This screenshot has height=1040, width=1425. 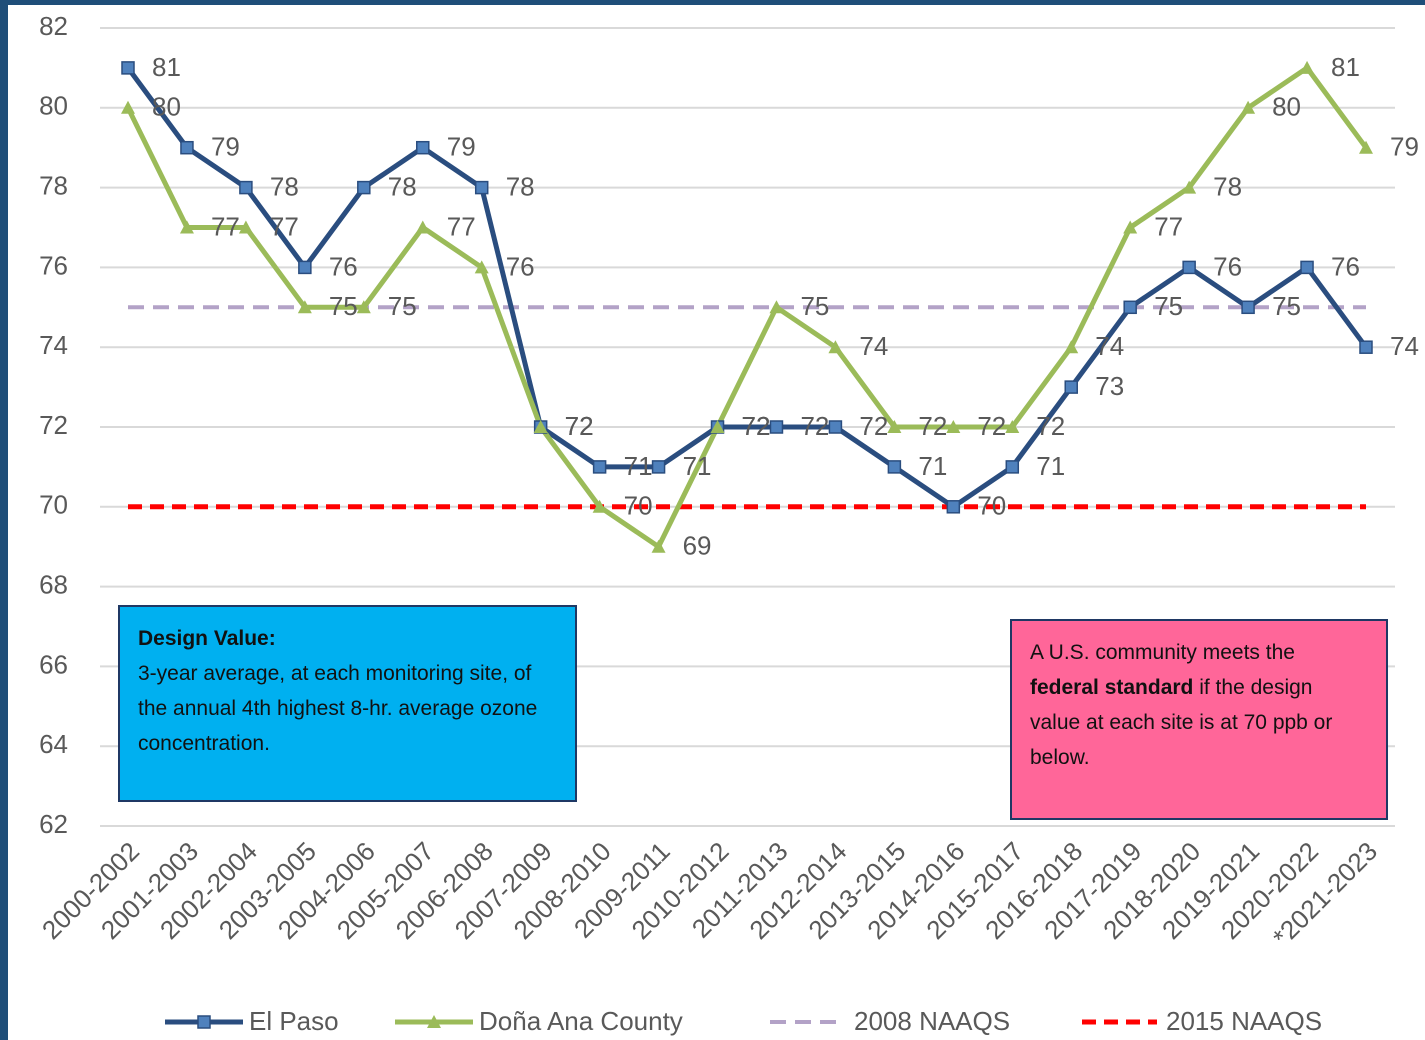 What do you see at coordinates (53, 664) in the screenshot?
I see `y-tick-label: 66` at bounding box center [53, 664].